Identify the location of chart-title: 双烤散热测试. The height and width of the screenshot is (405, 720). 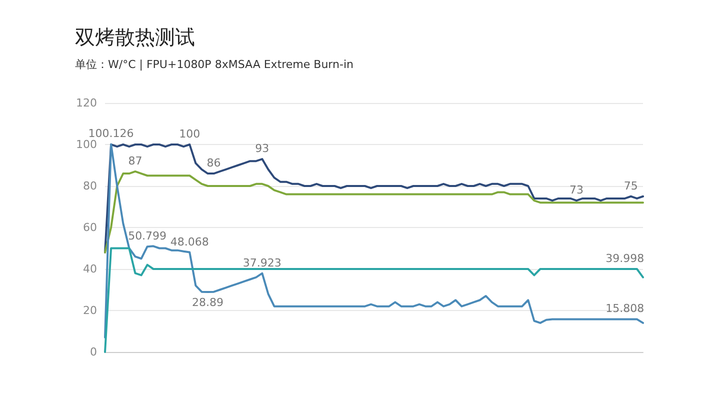
(135, 37).